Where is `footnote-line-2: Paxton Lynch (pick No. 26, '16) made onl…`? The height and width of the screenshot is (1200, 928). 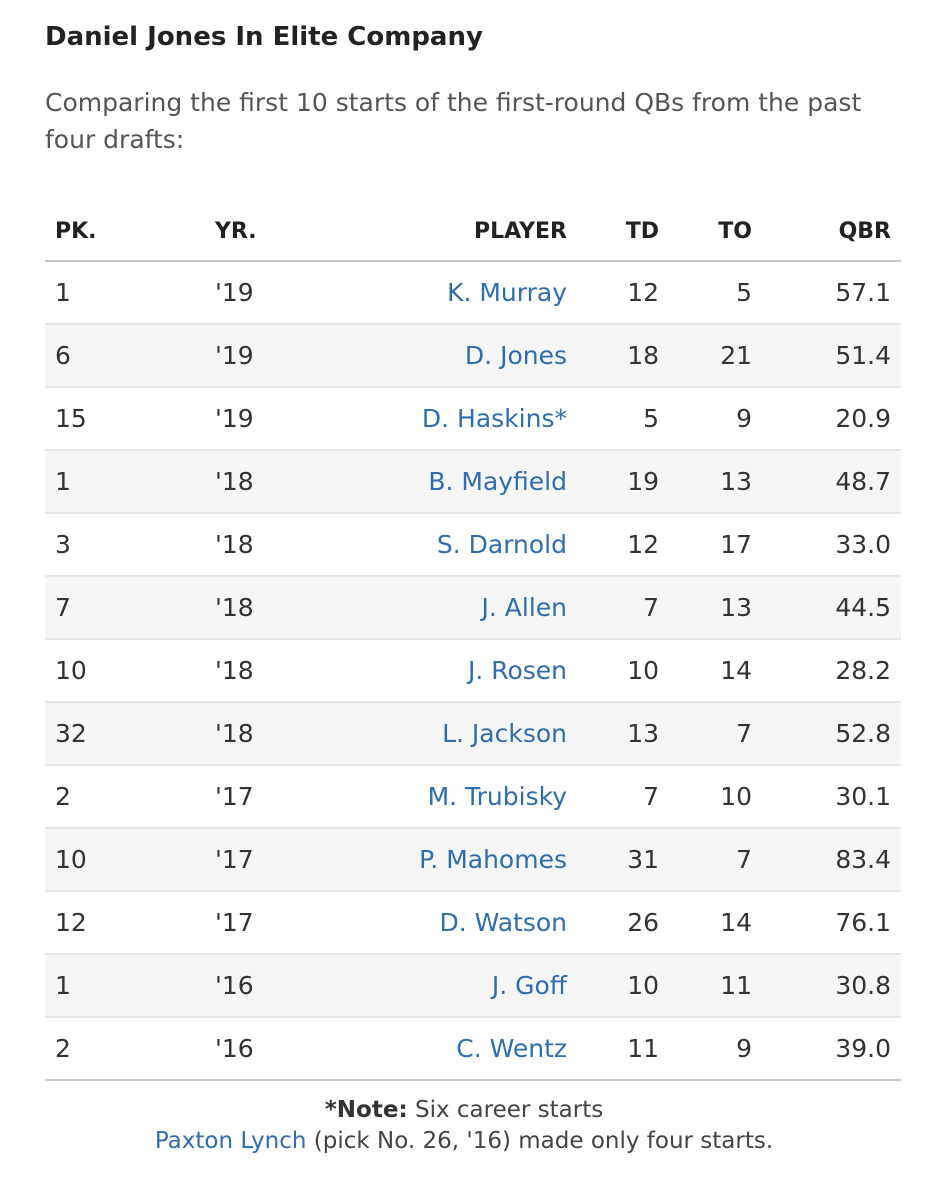 footnote-line-2: Paxton Lynch (pick No. 26, '16) made onl… is located at coordinates (464, 1141).